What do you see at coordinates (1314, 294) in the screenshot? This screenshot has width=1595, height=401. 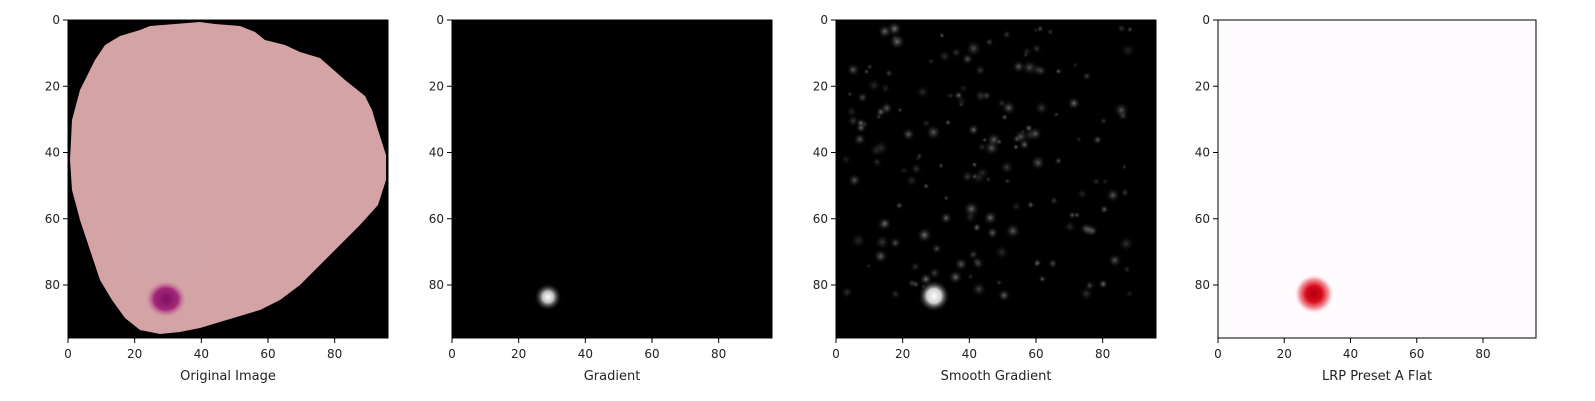 I see `lrp-hotspot` at bounding box center [1314, 294].